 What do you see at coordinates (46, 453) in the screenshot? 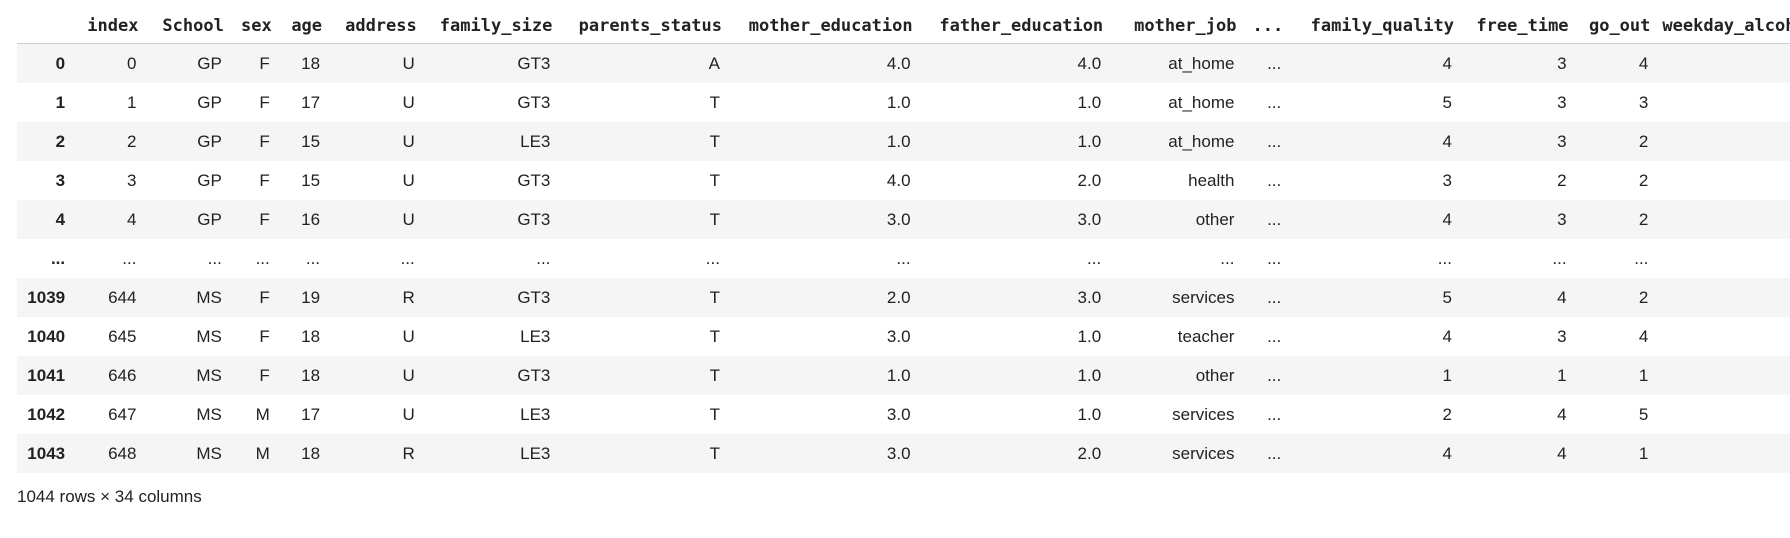
I see `row-index-label: 1043` at bounding box center [46, 453].